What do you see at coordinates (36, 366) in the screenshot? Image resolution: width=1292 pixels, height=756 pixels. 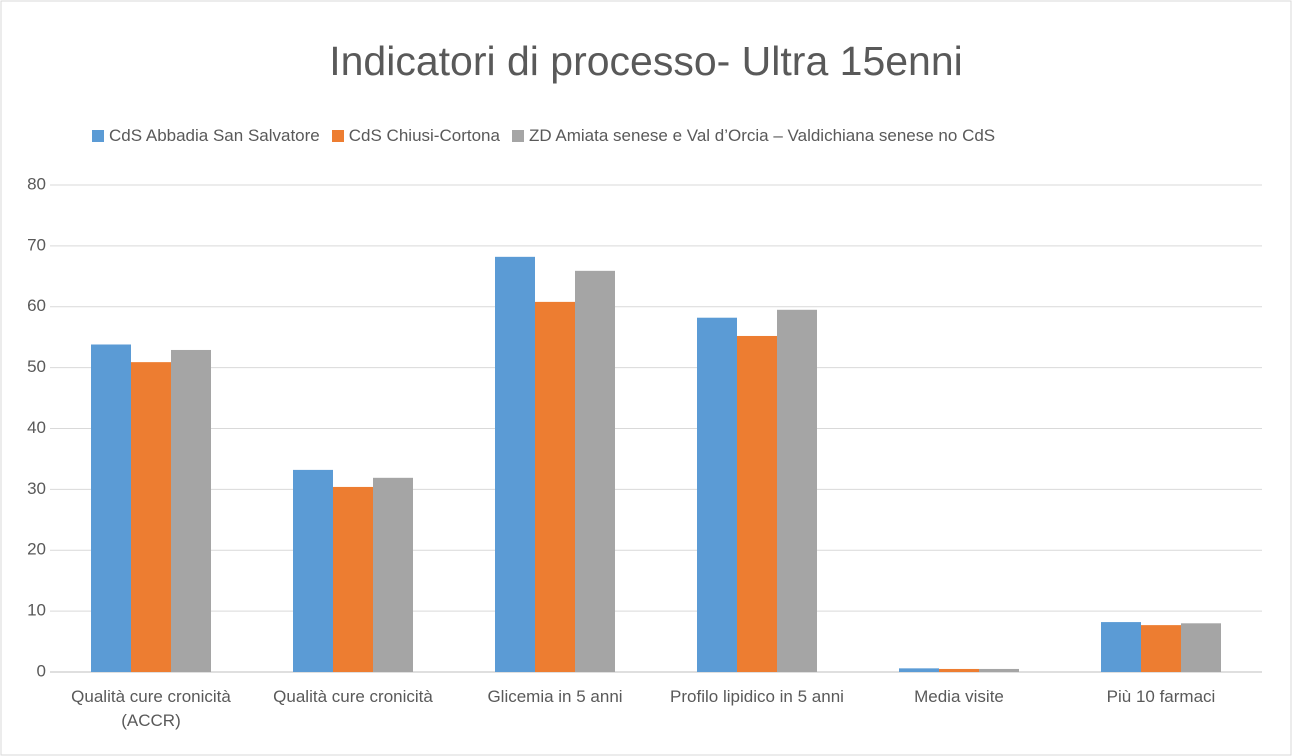 I see `y-tick-label: 50` at bounding box center [36, 366].